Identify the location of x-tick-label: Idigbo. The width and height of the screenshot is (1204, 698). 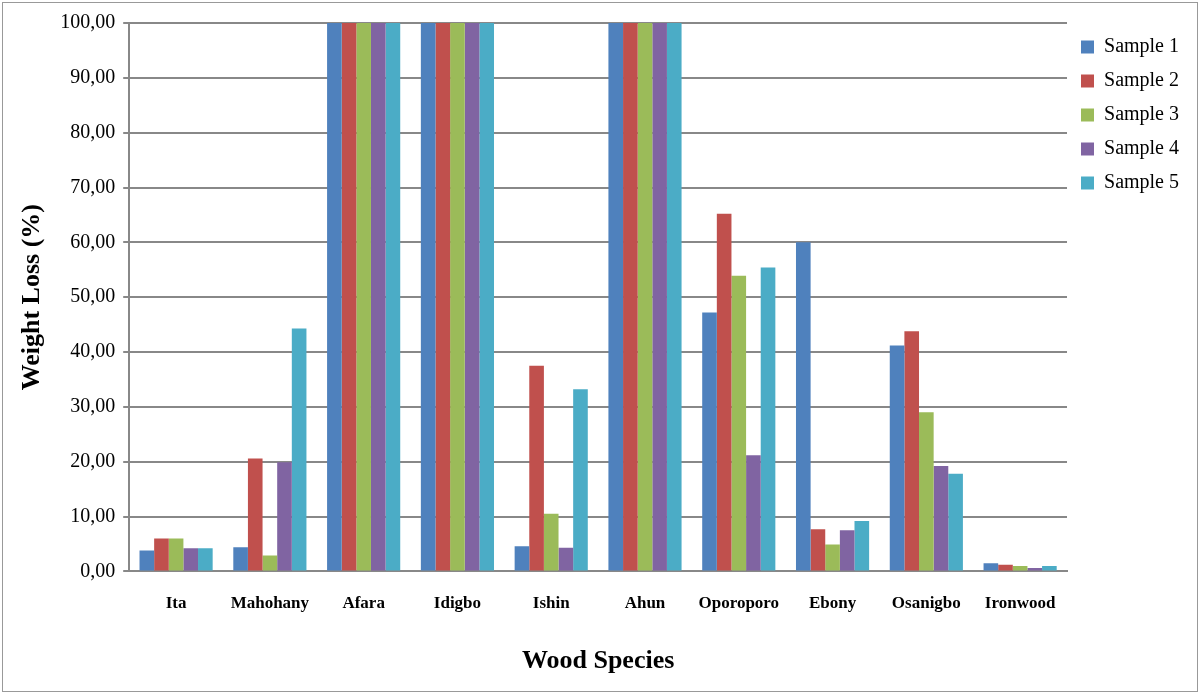
(457, 602).